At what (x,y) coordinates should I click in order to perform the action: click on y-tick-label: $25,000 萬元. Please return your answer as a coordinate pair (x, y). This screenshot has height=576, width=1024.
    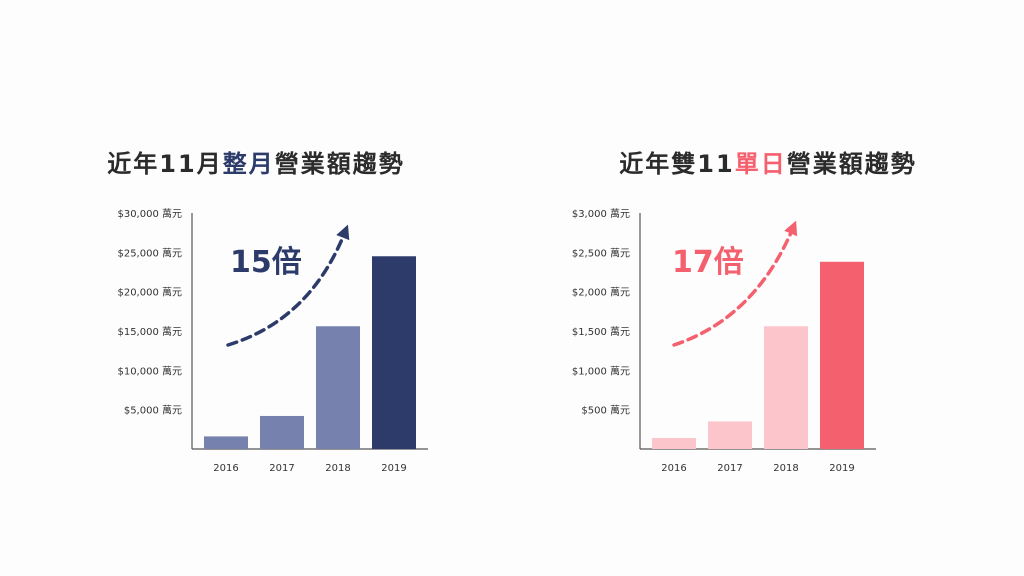
    Looking at the image, I should click on (149, 252).